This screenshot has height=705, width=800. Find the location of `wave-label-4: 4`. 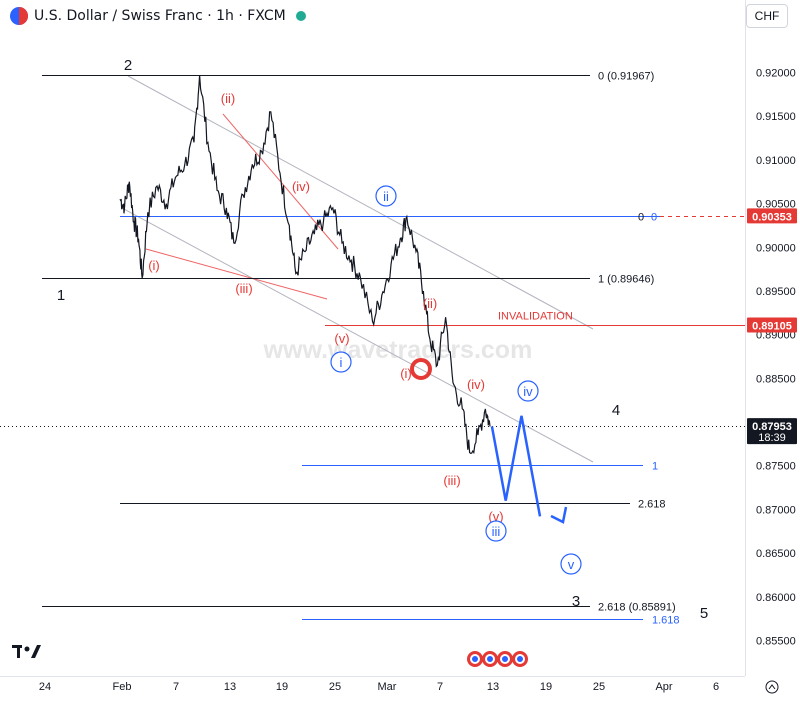

wave-label-4: 4 is located at coordinates (616, 410).